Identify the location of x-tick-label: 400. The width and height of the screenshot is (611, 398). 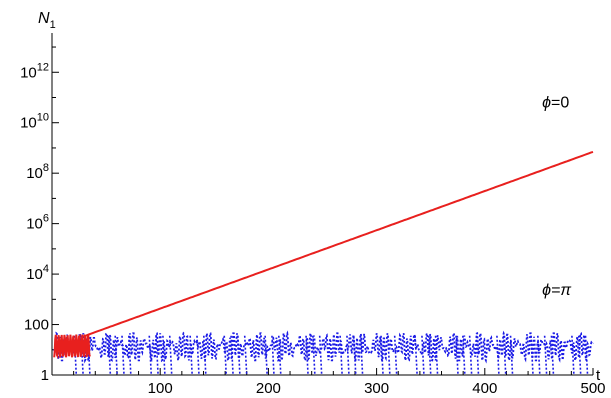
(484, 388).